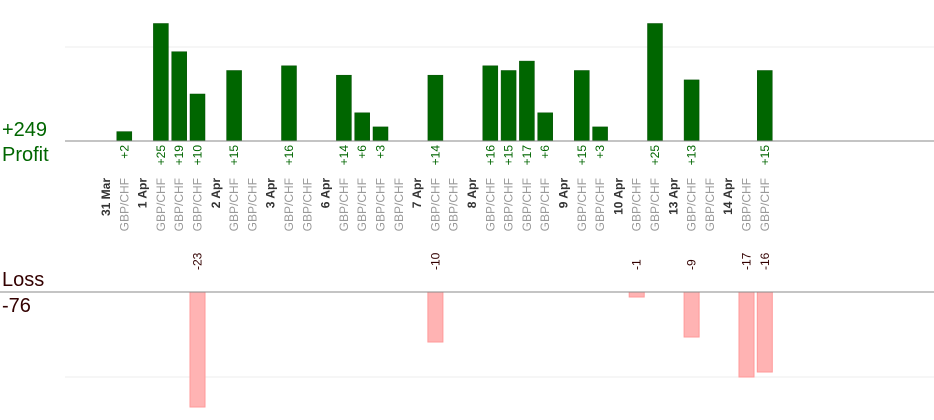 The image size is (934, 420). I want to click on date-label: 8 Apr, so click(472, 193).